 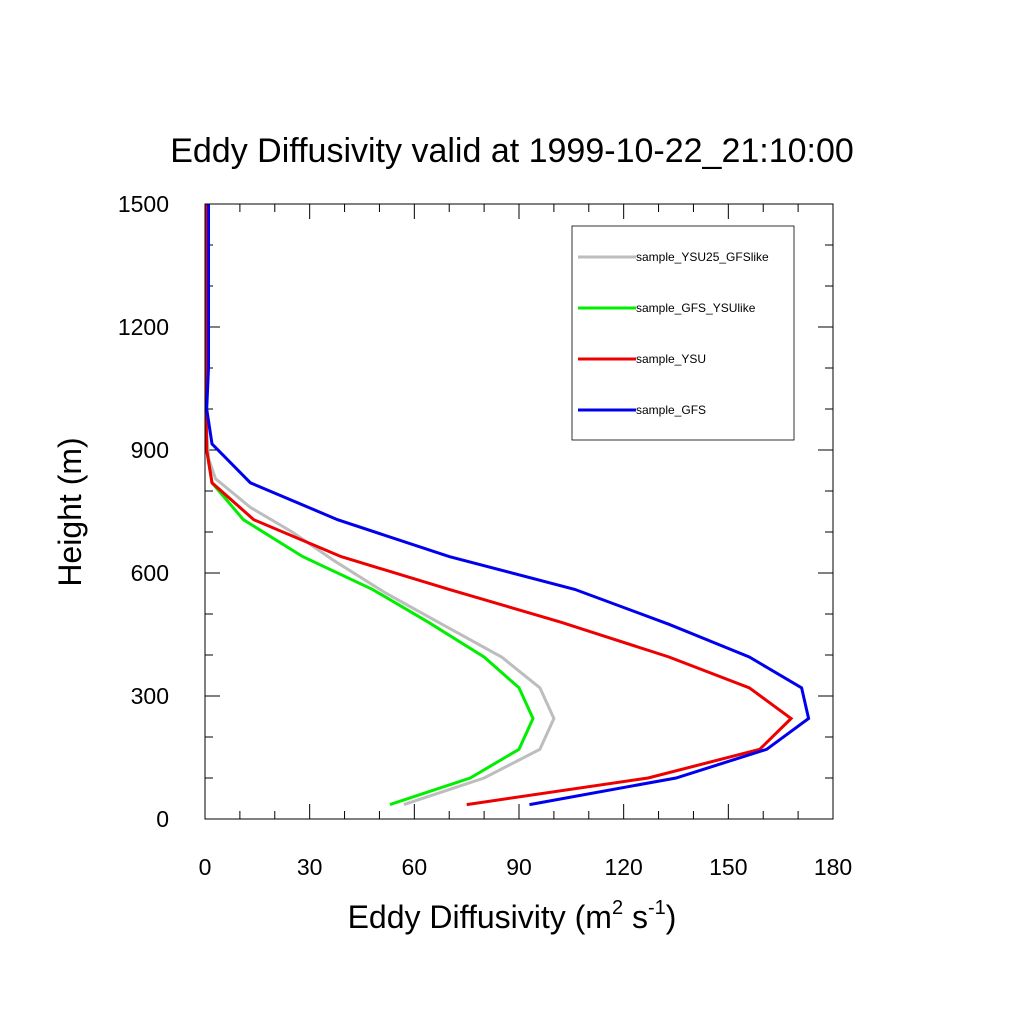 I want to click on y-tick-label: 300, so click(x=150, y=696).